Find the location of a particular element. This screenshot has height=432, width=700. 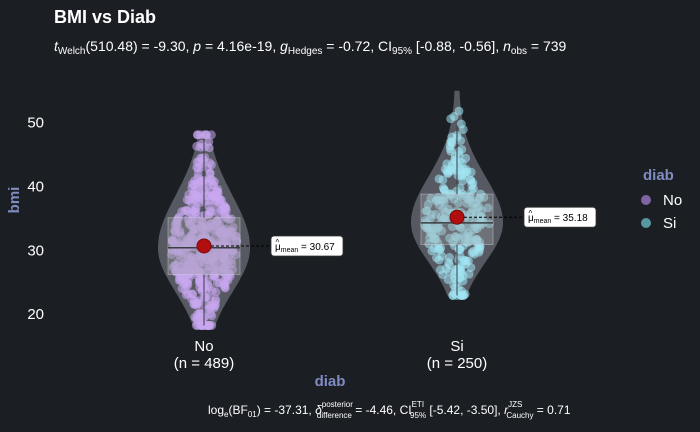

group-si: μmean = 35.18^ is located at coordinates (504, 195).